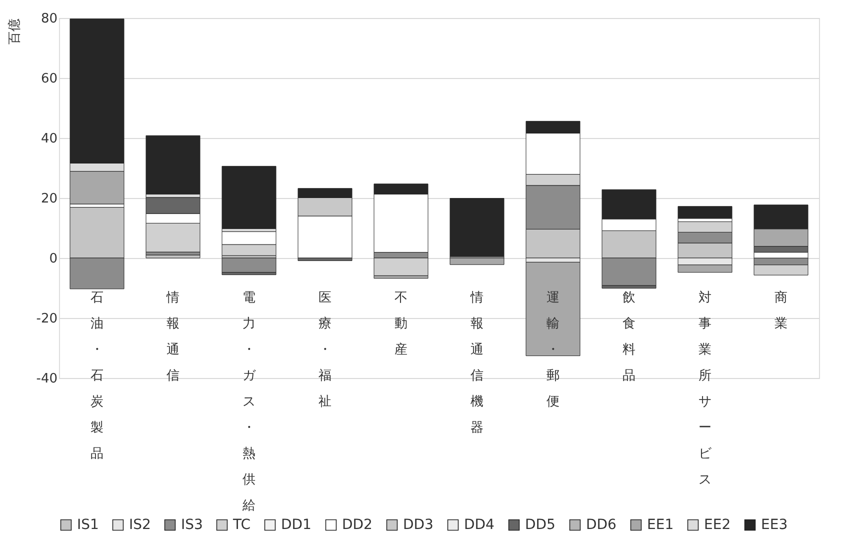 This screenshot has width=851, height=535. I want to click on legend-label: DD6, so click(601, 525).